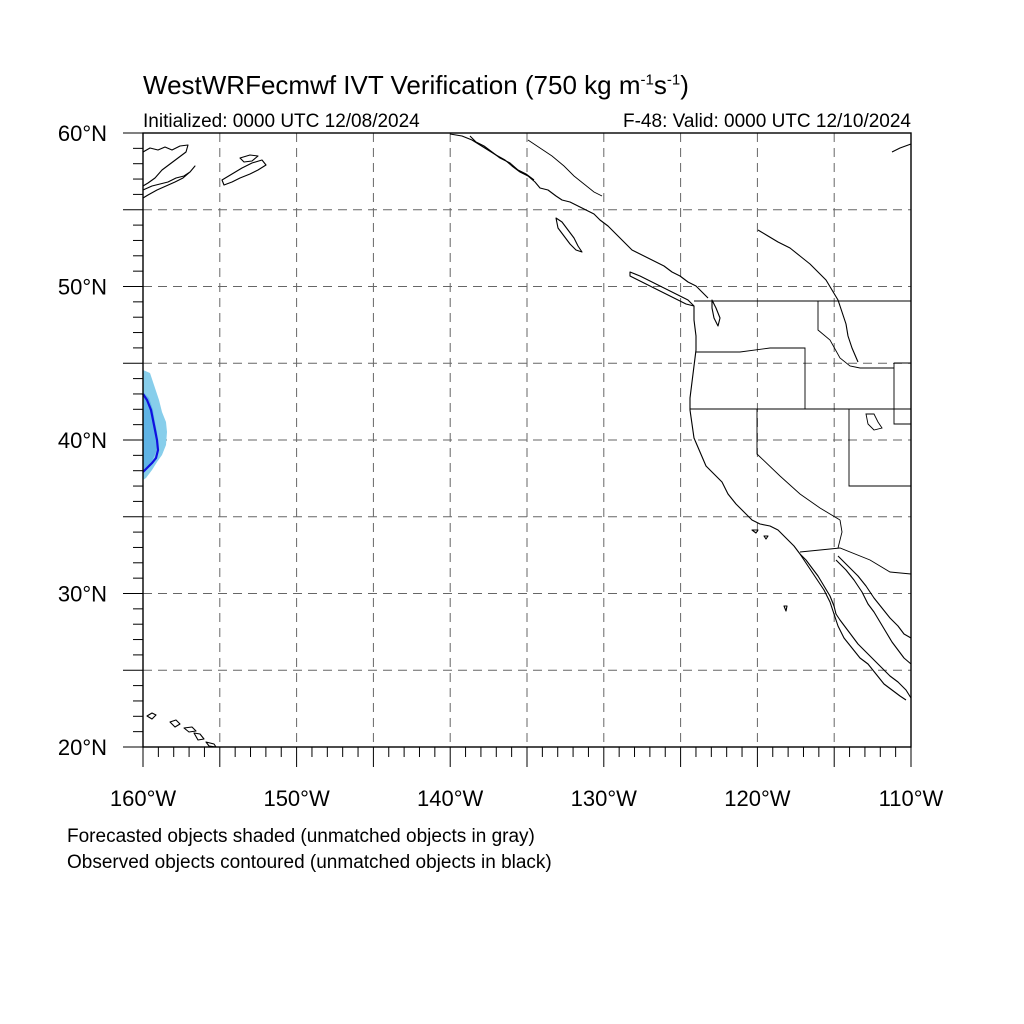 The height and width of the screenshot is (1024, 1024). What do you see at coordinates (604, 798) in the screenshot?
I see `lon-label: 130°W` at bounding box center [604, 798].